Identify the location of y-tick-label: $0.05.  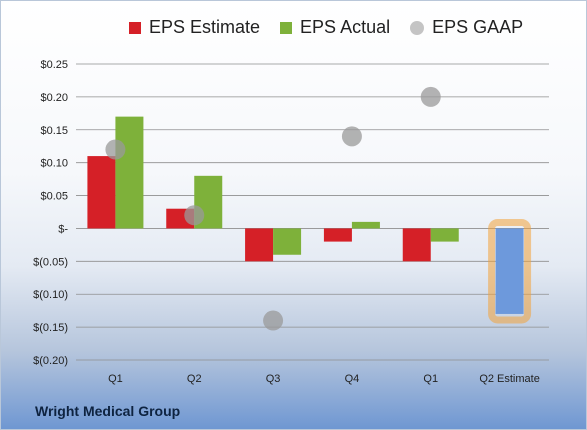
(54, 197).